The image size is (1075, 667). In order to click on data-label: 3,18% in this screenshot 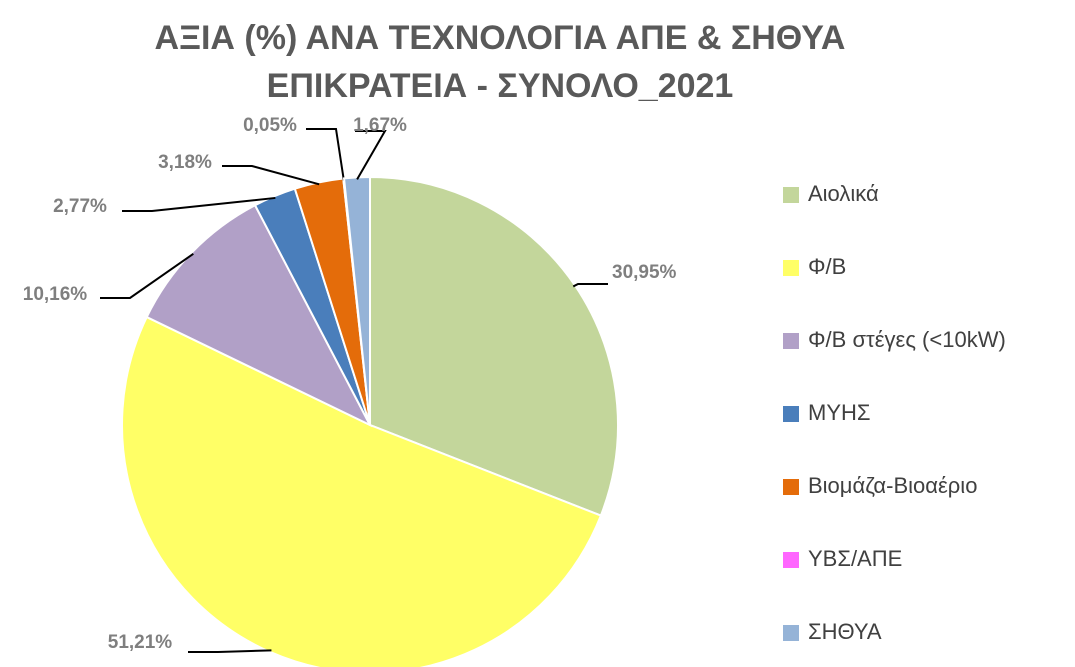, I will do `click(185, 162)`.